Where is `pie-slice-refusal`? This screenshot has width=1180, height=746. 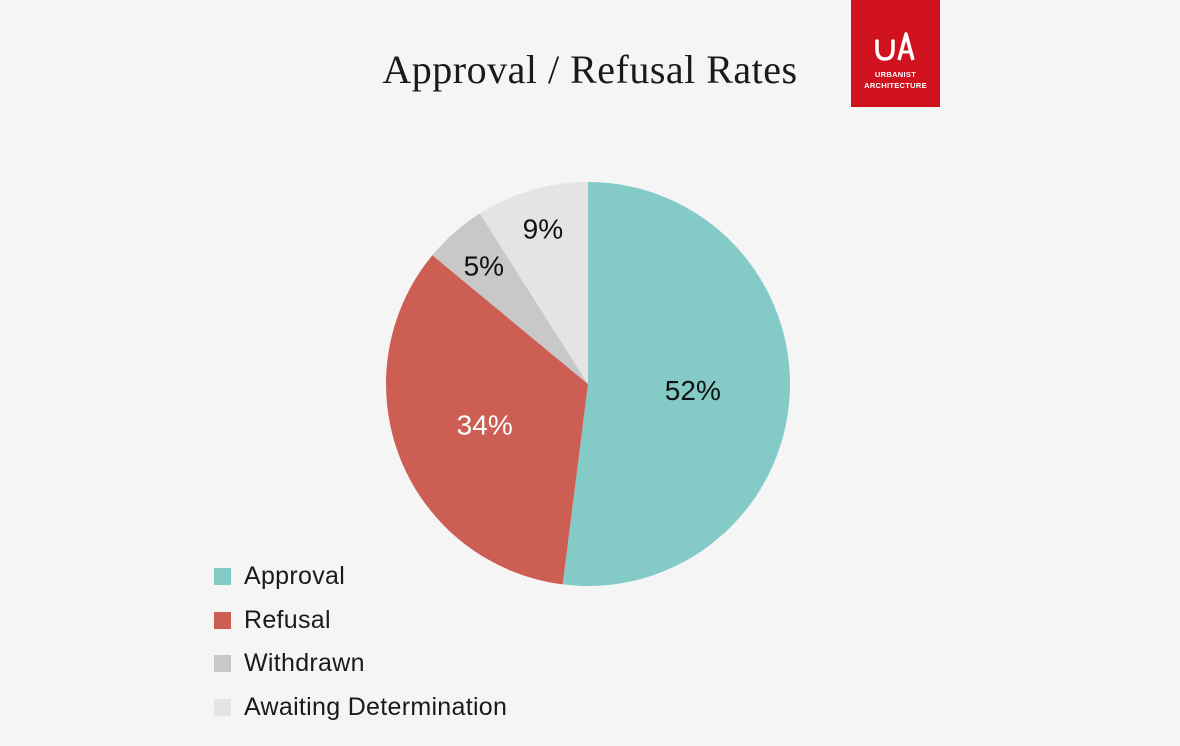 pie-slice-refusal is located at coordinates (487, 420).